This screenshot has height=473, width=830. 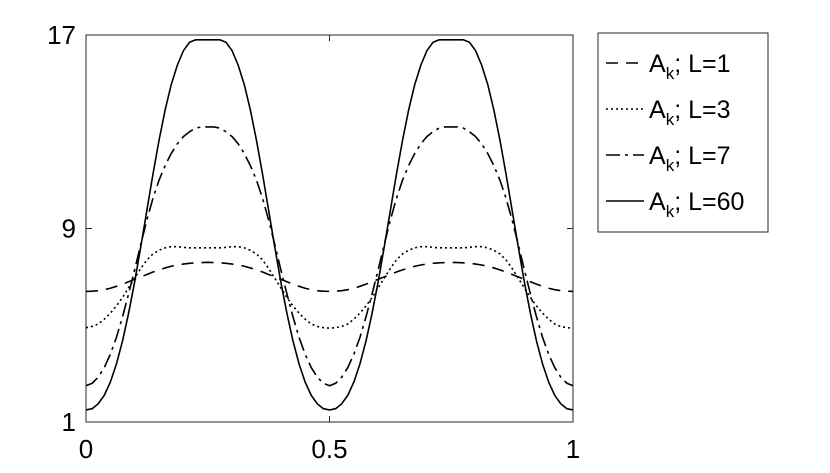 I want to click on legend-label-1: Ak; L=1, so click(x=690, y=66).